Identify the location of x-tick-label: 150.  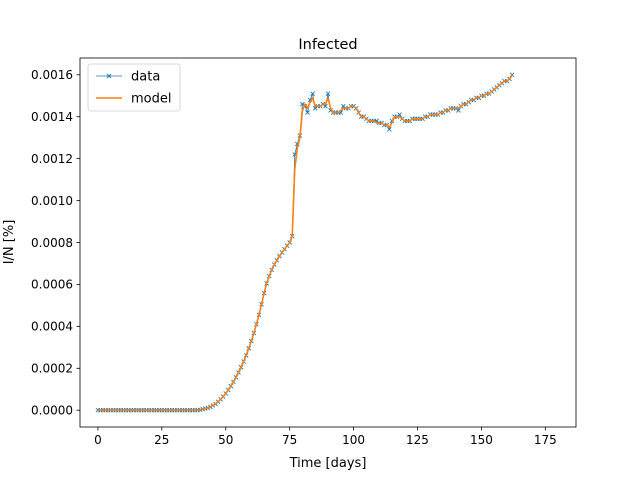
(481, 440).